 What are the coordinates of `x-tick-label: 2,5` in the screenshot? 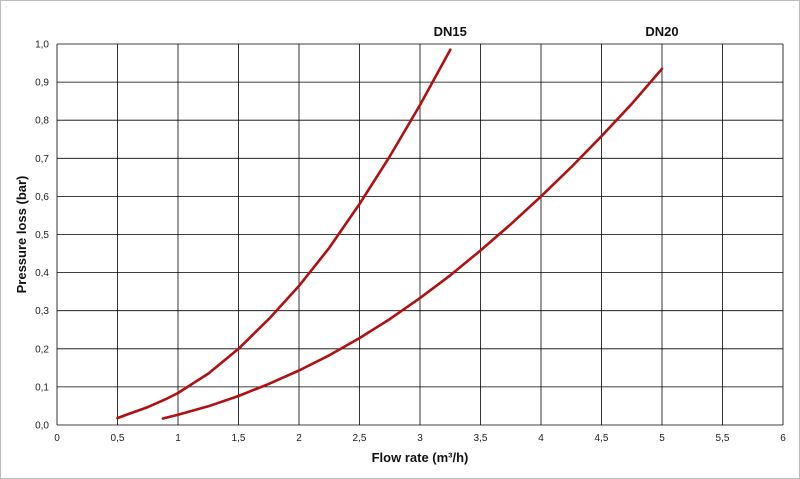 It's located at (360, 438).